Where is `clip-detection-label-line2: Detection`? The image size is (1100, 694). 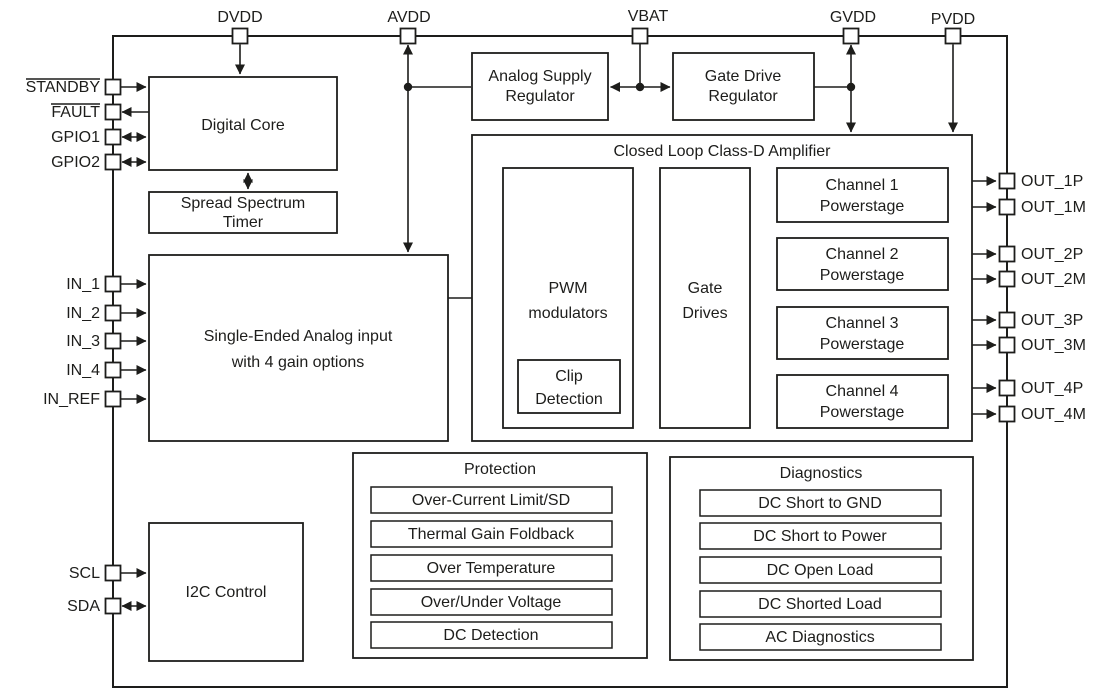 clip-detection-label-line2: Detection is located at coordinates (569, 399).